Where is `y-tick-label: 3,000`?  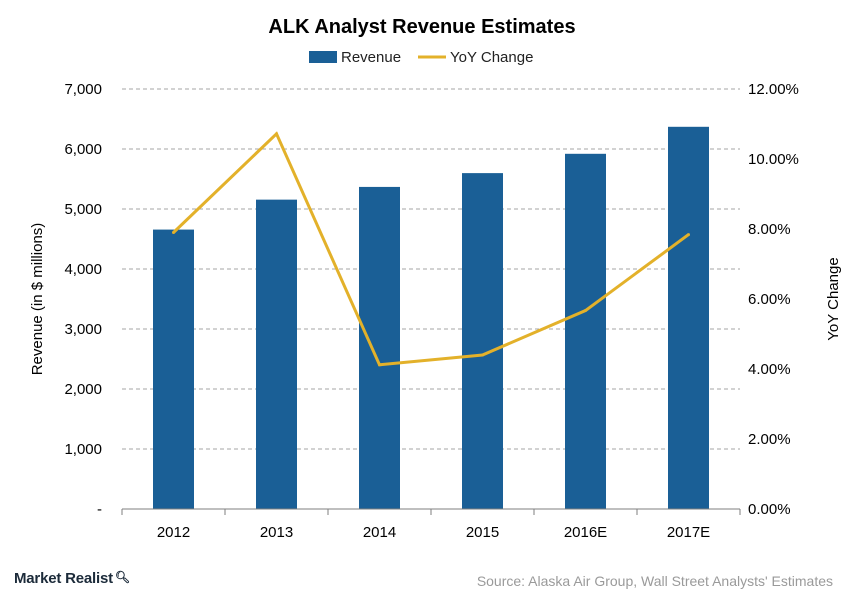 y-tick-label: 3,000 is located at coordinates (83, 329).